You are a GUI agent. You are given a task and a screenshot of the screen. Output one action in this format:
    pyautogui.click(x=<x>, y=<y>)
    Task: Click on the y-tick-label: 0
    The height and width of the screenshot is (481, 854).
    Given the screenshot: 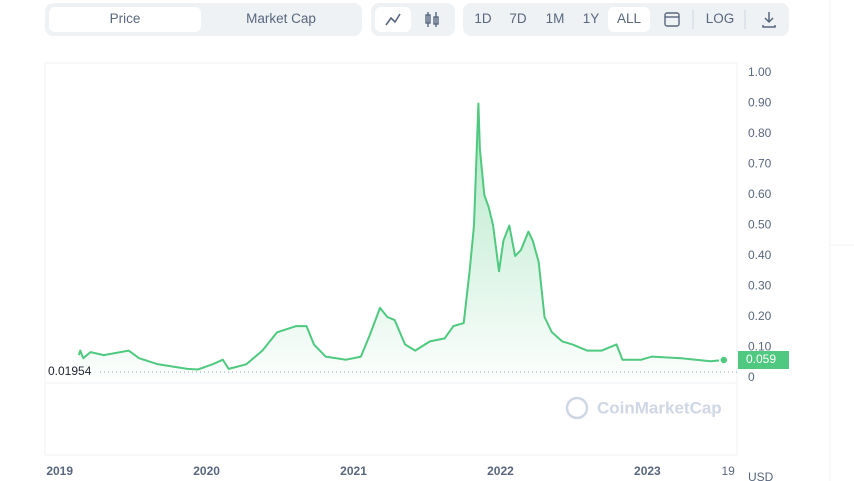 What is the action you would take?
    pyautogui.click(x=751, y=377)
    